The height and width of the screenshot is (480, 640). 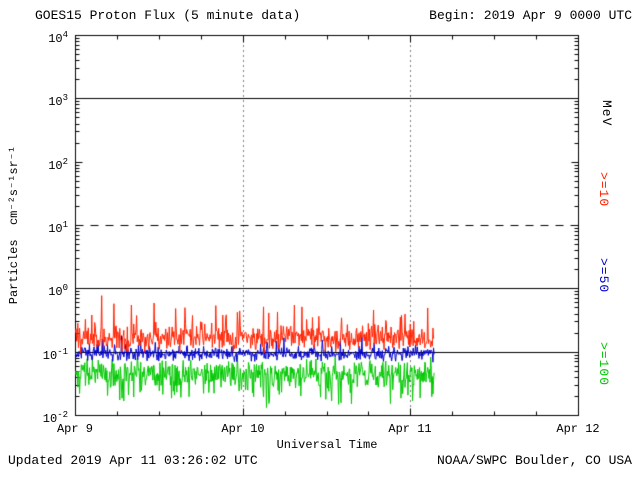 I want to click on source-attribution: NOAA/SWPC Boulder, CO USA, so click(x=534, y=460).